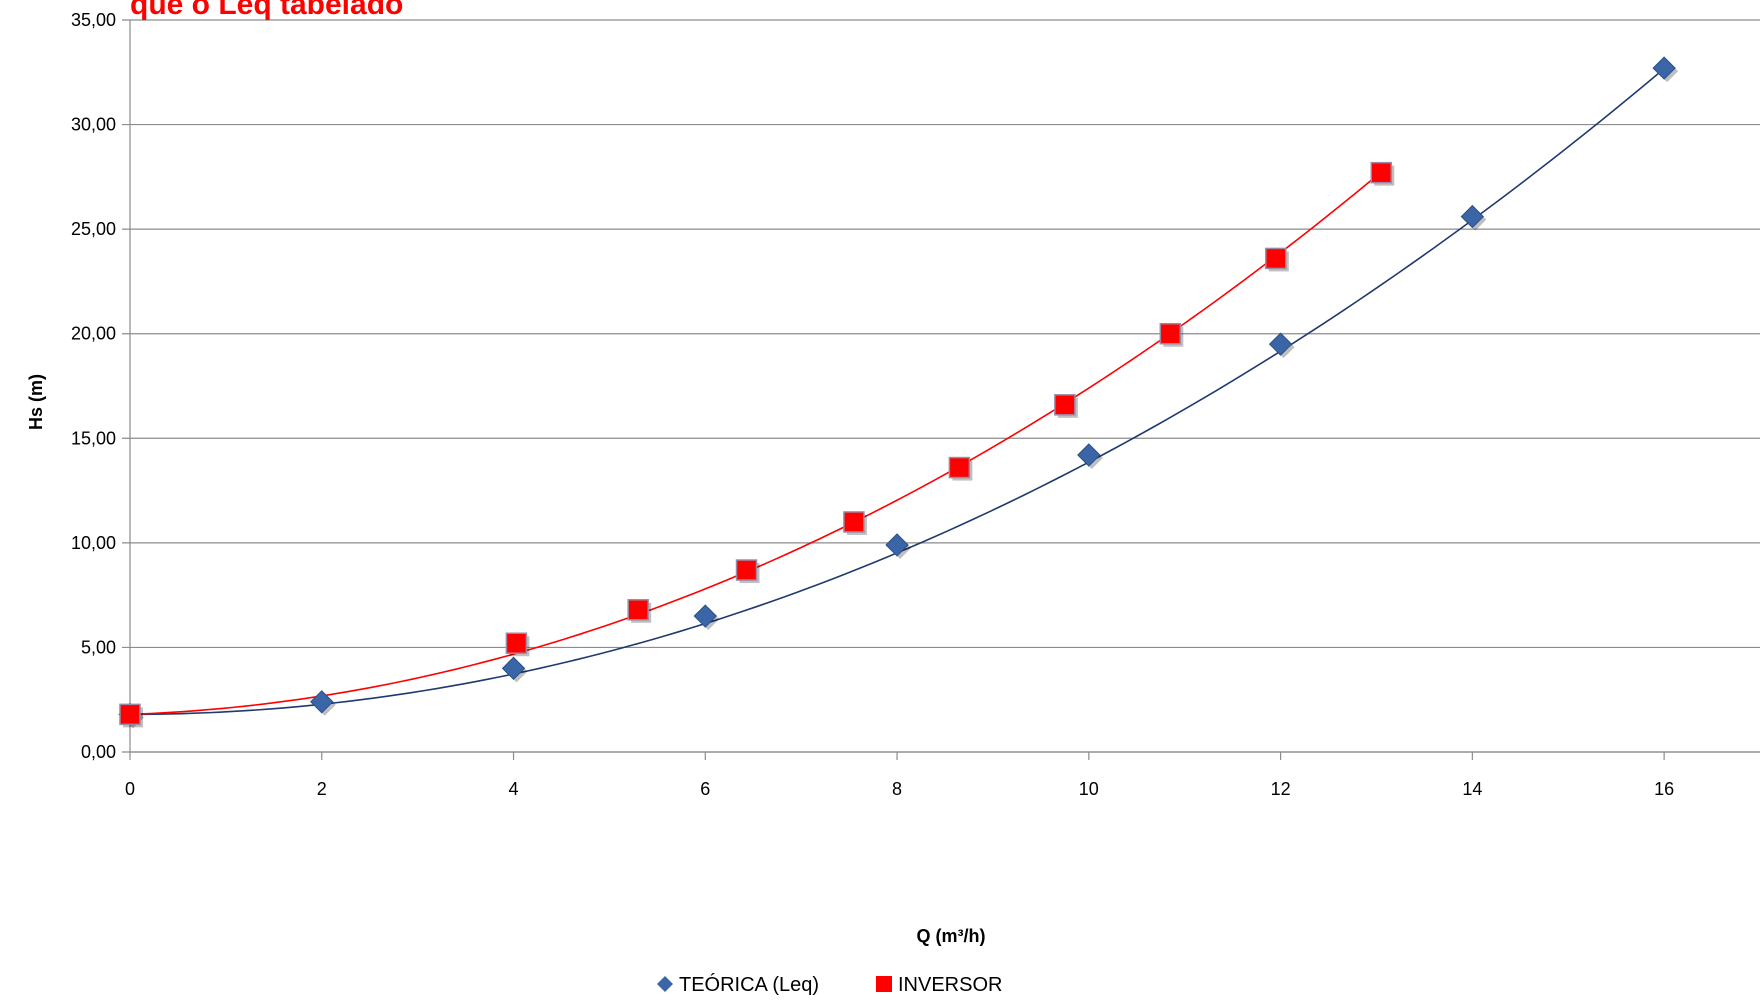 Image resolution: width=1760 pixels, height=1008 pixels. What do you see at coordinates (93, 20) in the screenshot?
I see `y-tick-label: 35,00` at bounding box center [93, 20].